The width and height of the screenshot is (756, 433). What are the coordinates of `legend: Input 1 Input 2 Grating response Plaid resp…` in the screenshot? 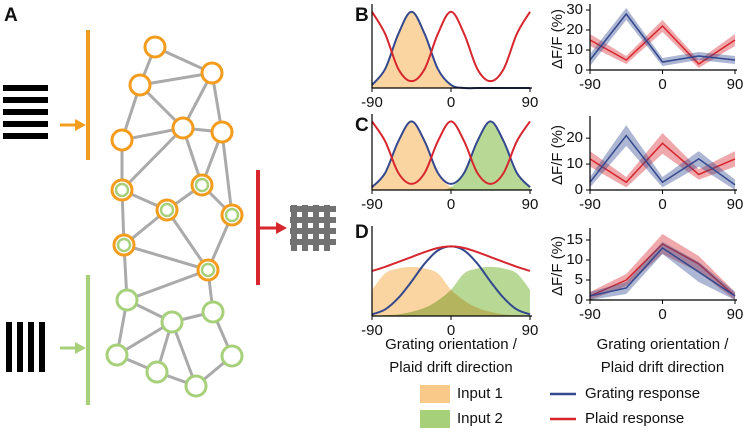 It's located at (560, 406).